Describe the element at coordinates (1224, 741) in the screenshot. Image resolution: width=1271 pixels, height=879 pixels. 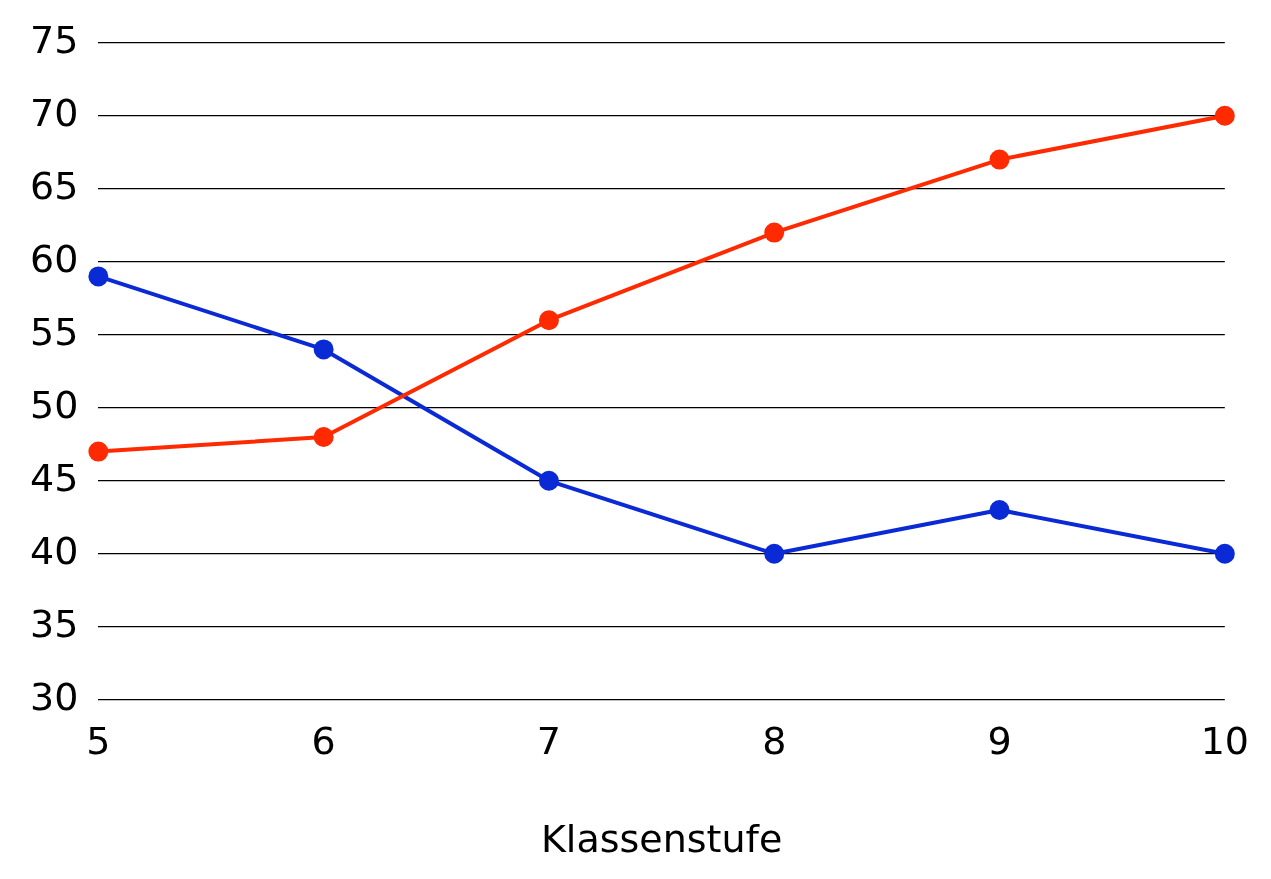
I see `x-tick-label: 10` at that location.